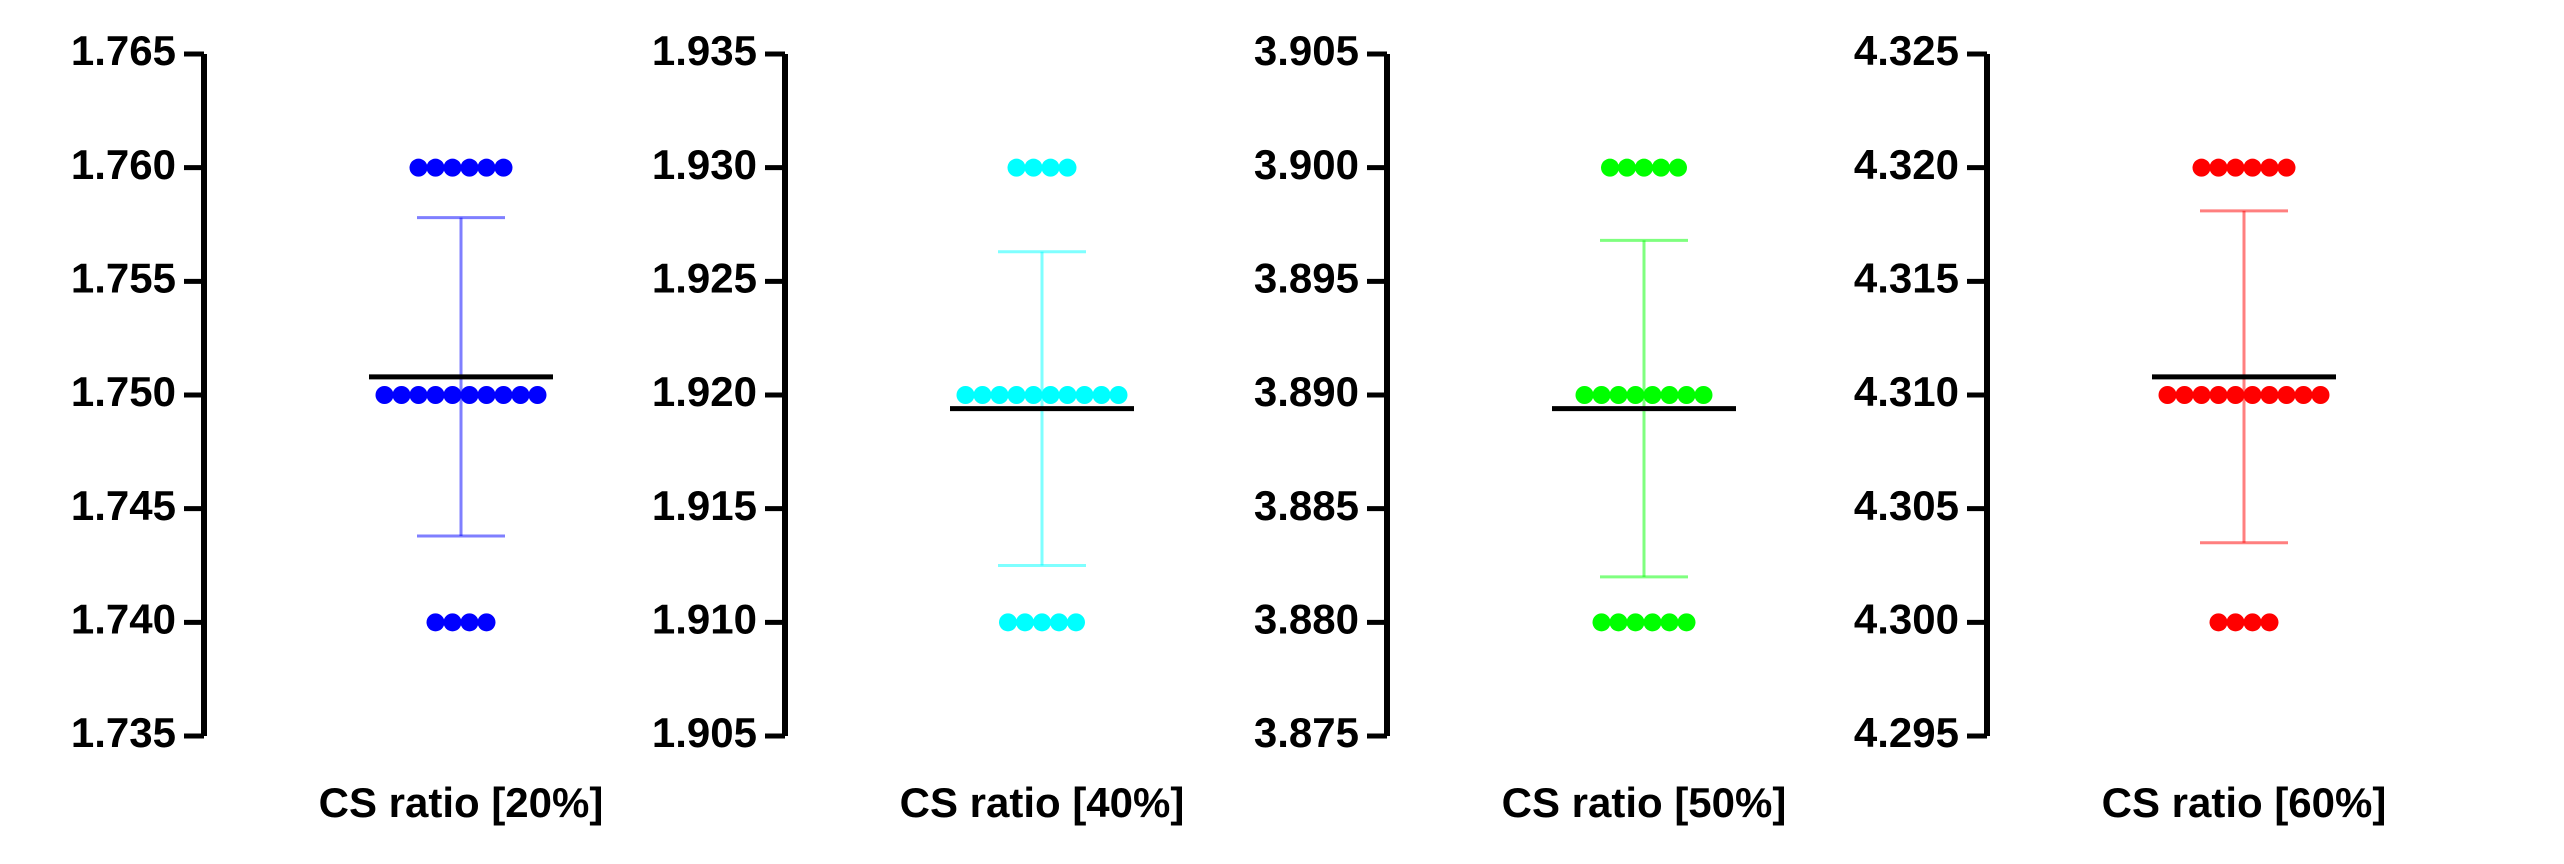  What do you see at coordinates (1906, 618) in the screenshot?
I see `y-tick-label: 4.300` at bounding box center [1906, 618].